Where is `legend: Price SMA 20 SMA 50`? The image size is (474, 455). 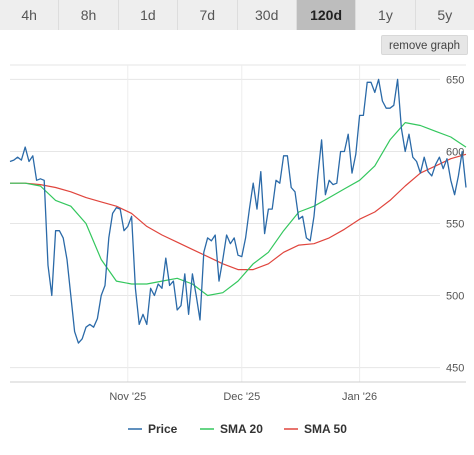 legend: Price SMA 20 SMA 50 is located at coordinates (237, 429).